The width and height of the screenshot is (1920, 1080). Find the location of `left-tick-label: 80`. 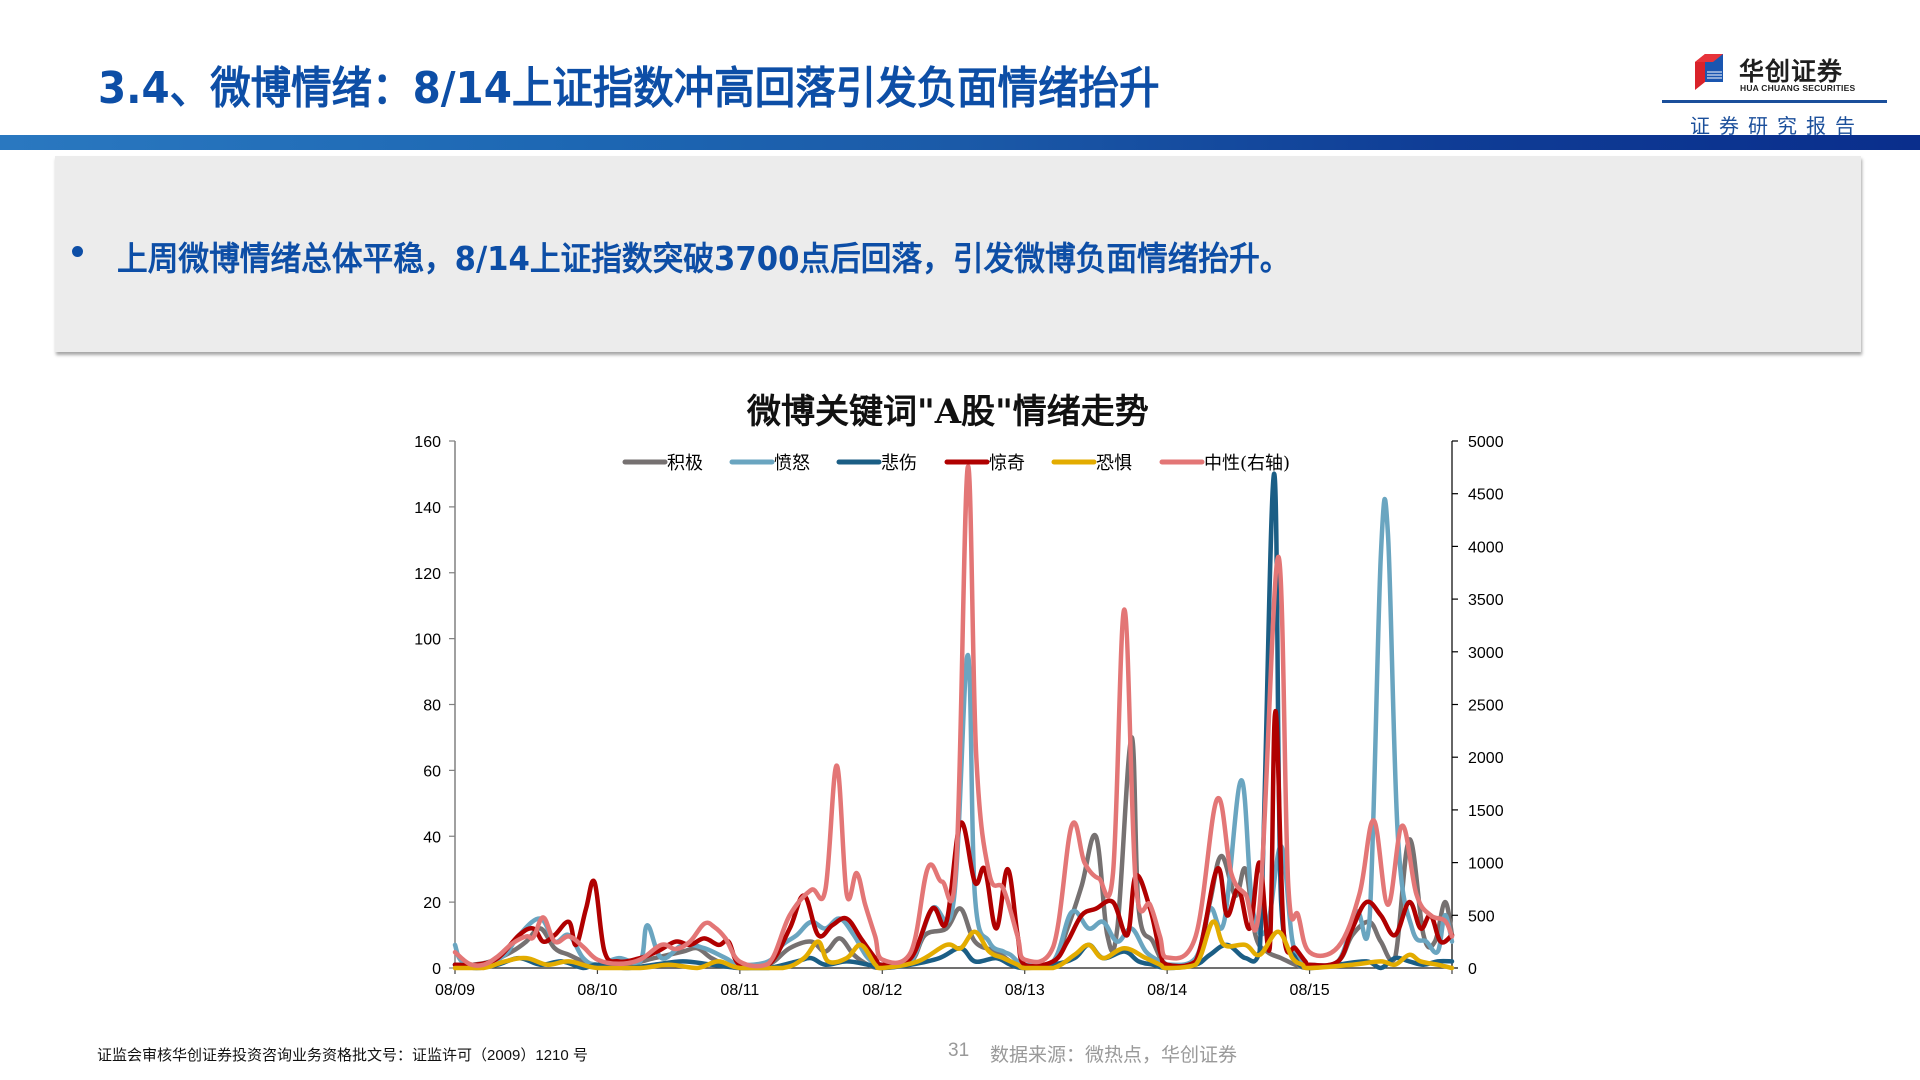

left-tick-label: 80 is located at coordinates (432, 706).